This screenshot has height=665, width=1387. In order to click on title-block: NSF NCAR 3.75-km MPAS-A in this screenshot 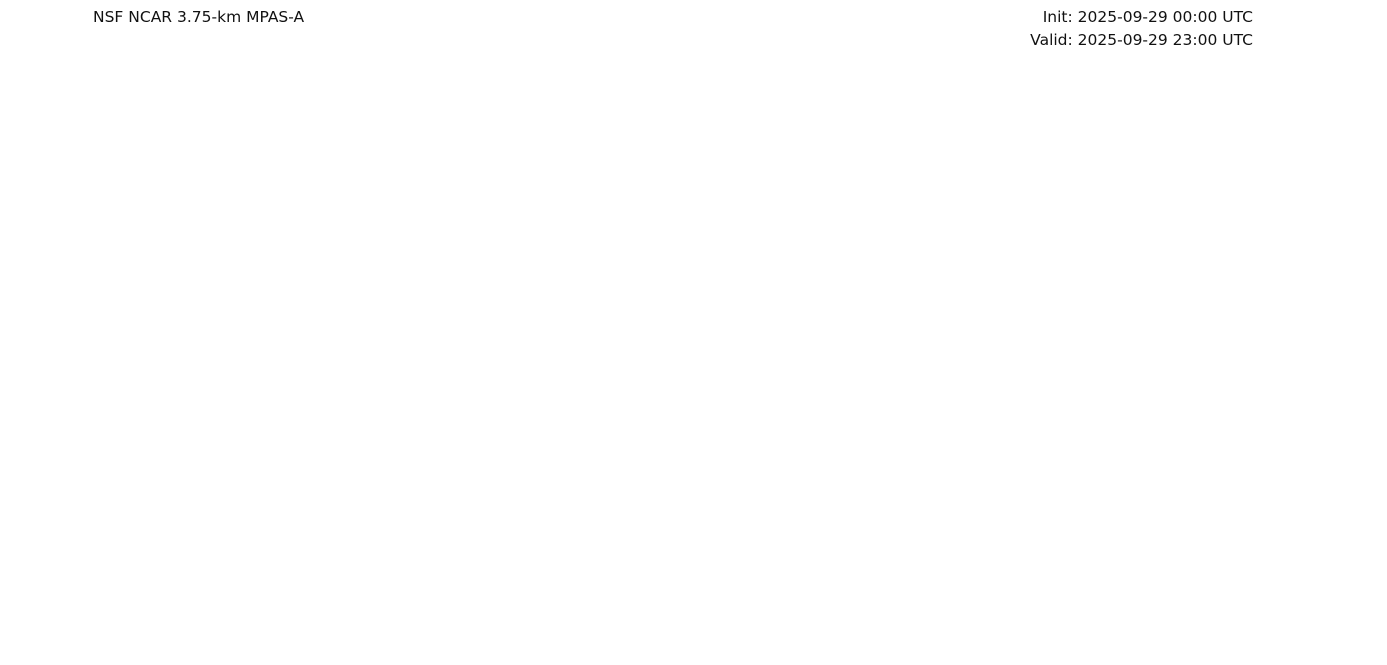, I will do `click(198, 17)`.